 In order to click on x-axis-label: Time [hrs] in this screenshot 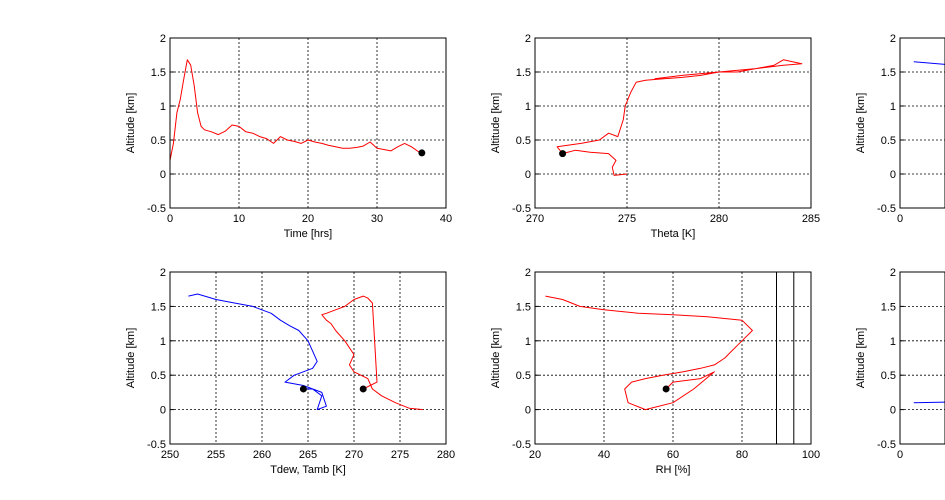, I will do `click(308, 234)`.